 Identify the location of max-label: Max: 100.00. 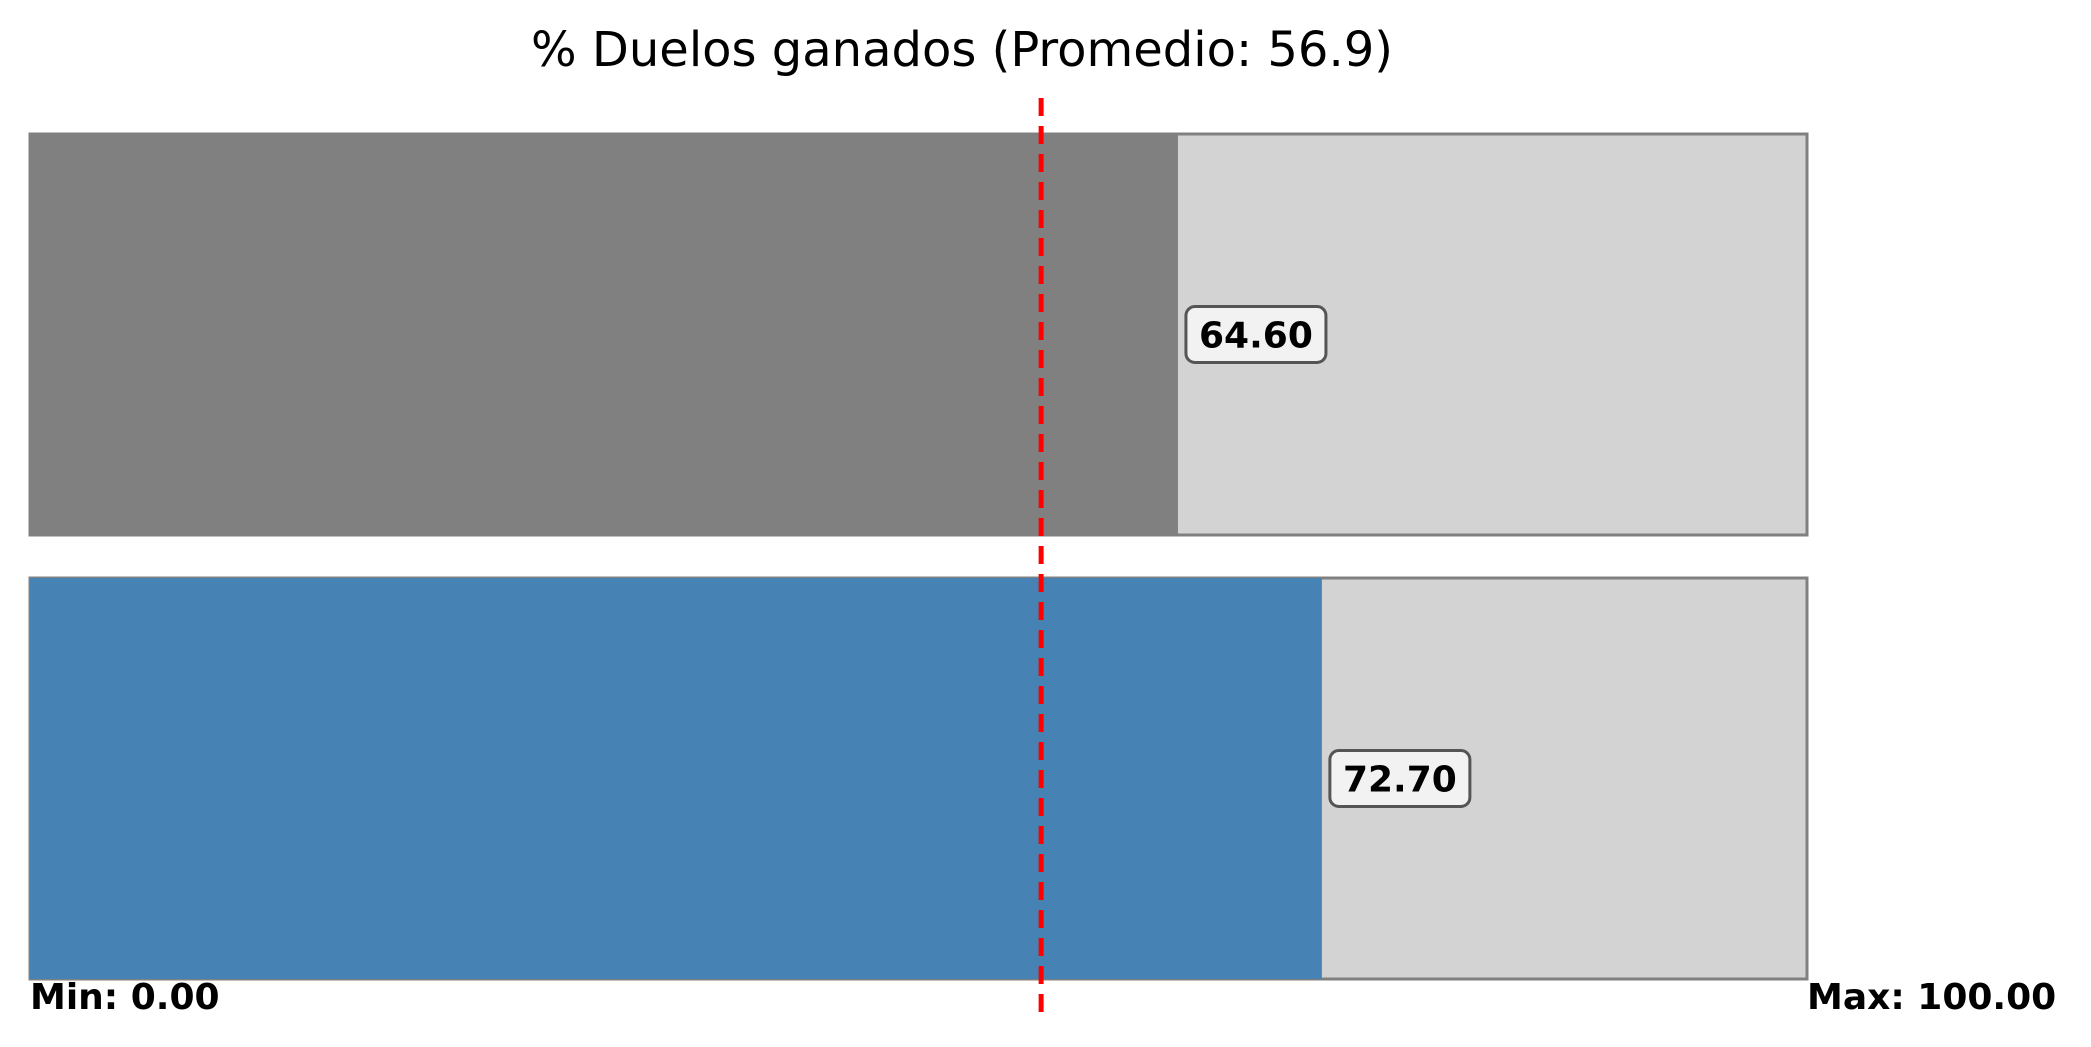
(1931, 997).